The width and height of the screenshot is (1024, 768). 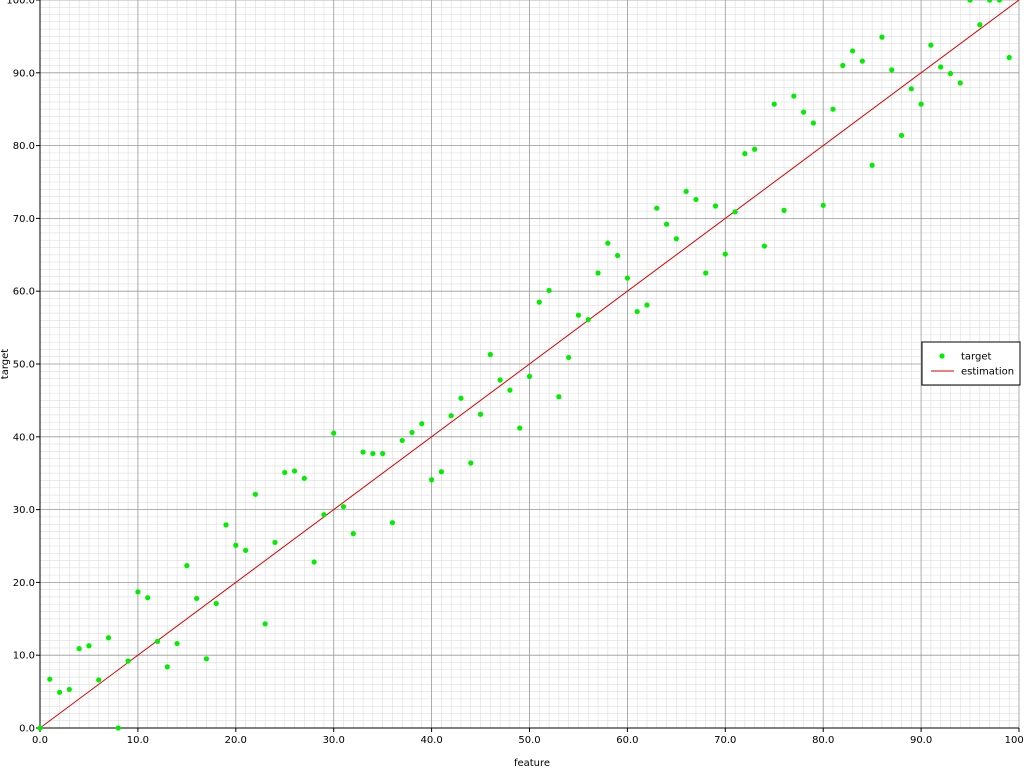 I want to click on y-tick-label: 90.0, so click(x=24, y=73).